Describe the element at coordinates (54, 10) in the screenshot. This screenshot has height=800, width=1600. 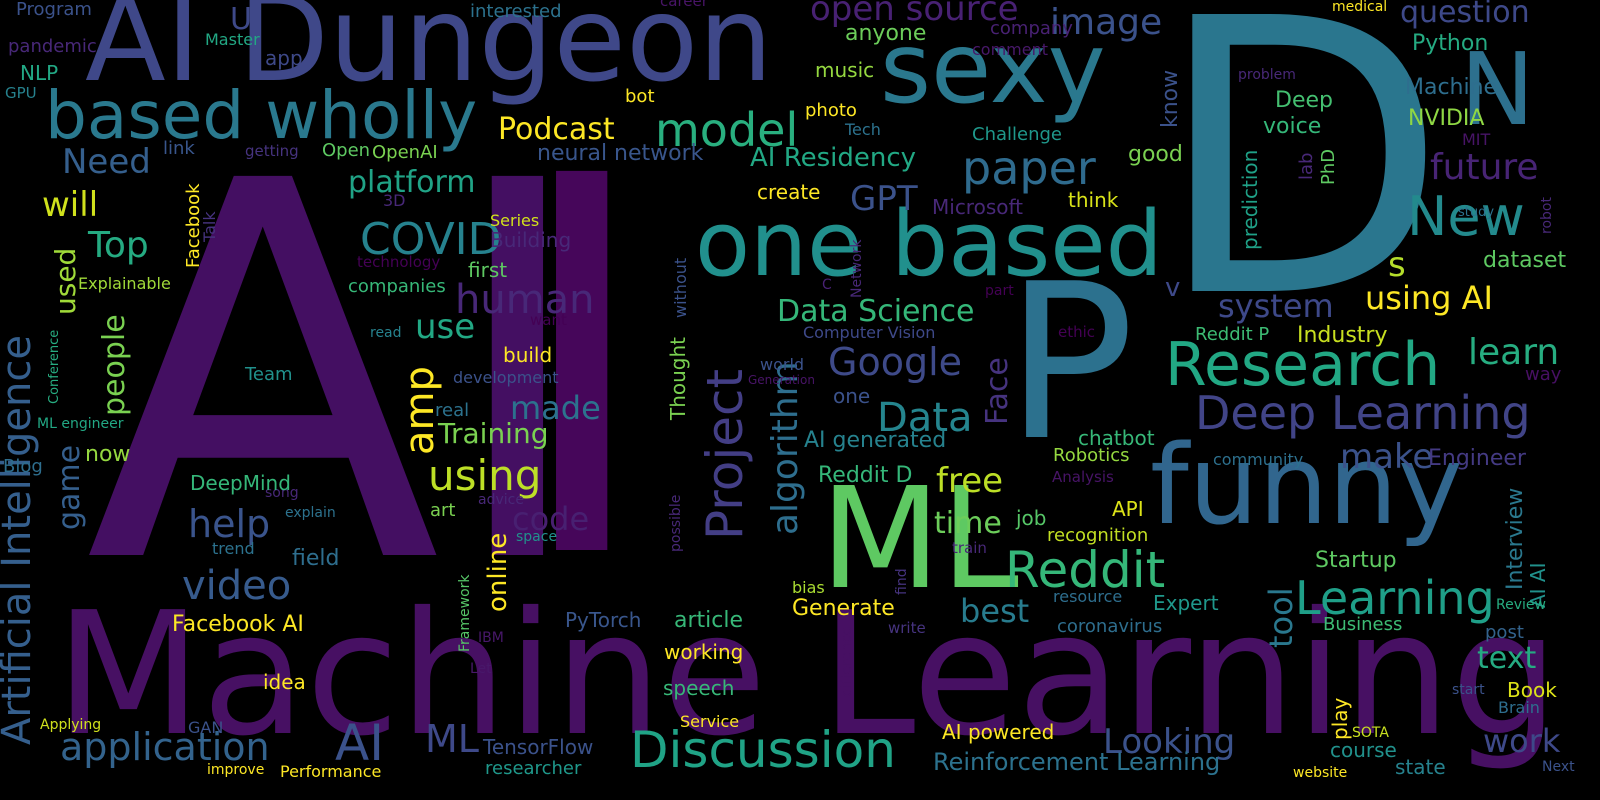
I see `word-193: Program` at that location.